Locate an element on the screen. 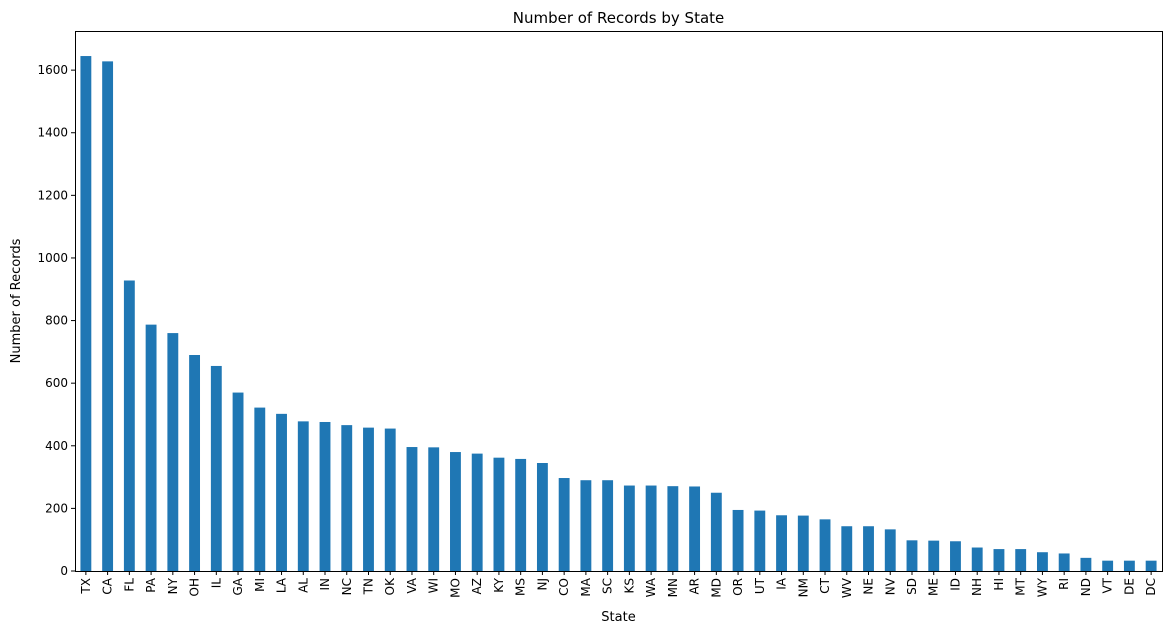 The height and width of the screenshot is (633, 1169). bar-az is located at coordinates (477, 512).